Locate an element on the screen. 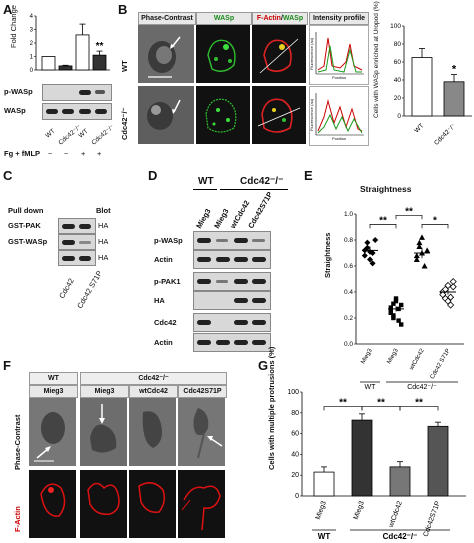 This screenshot has height=543, width=474. b-col-header-1: Phase-Contrast is located at coordinates (167, 18).